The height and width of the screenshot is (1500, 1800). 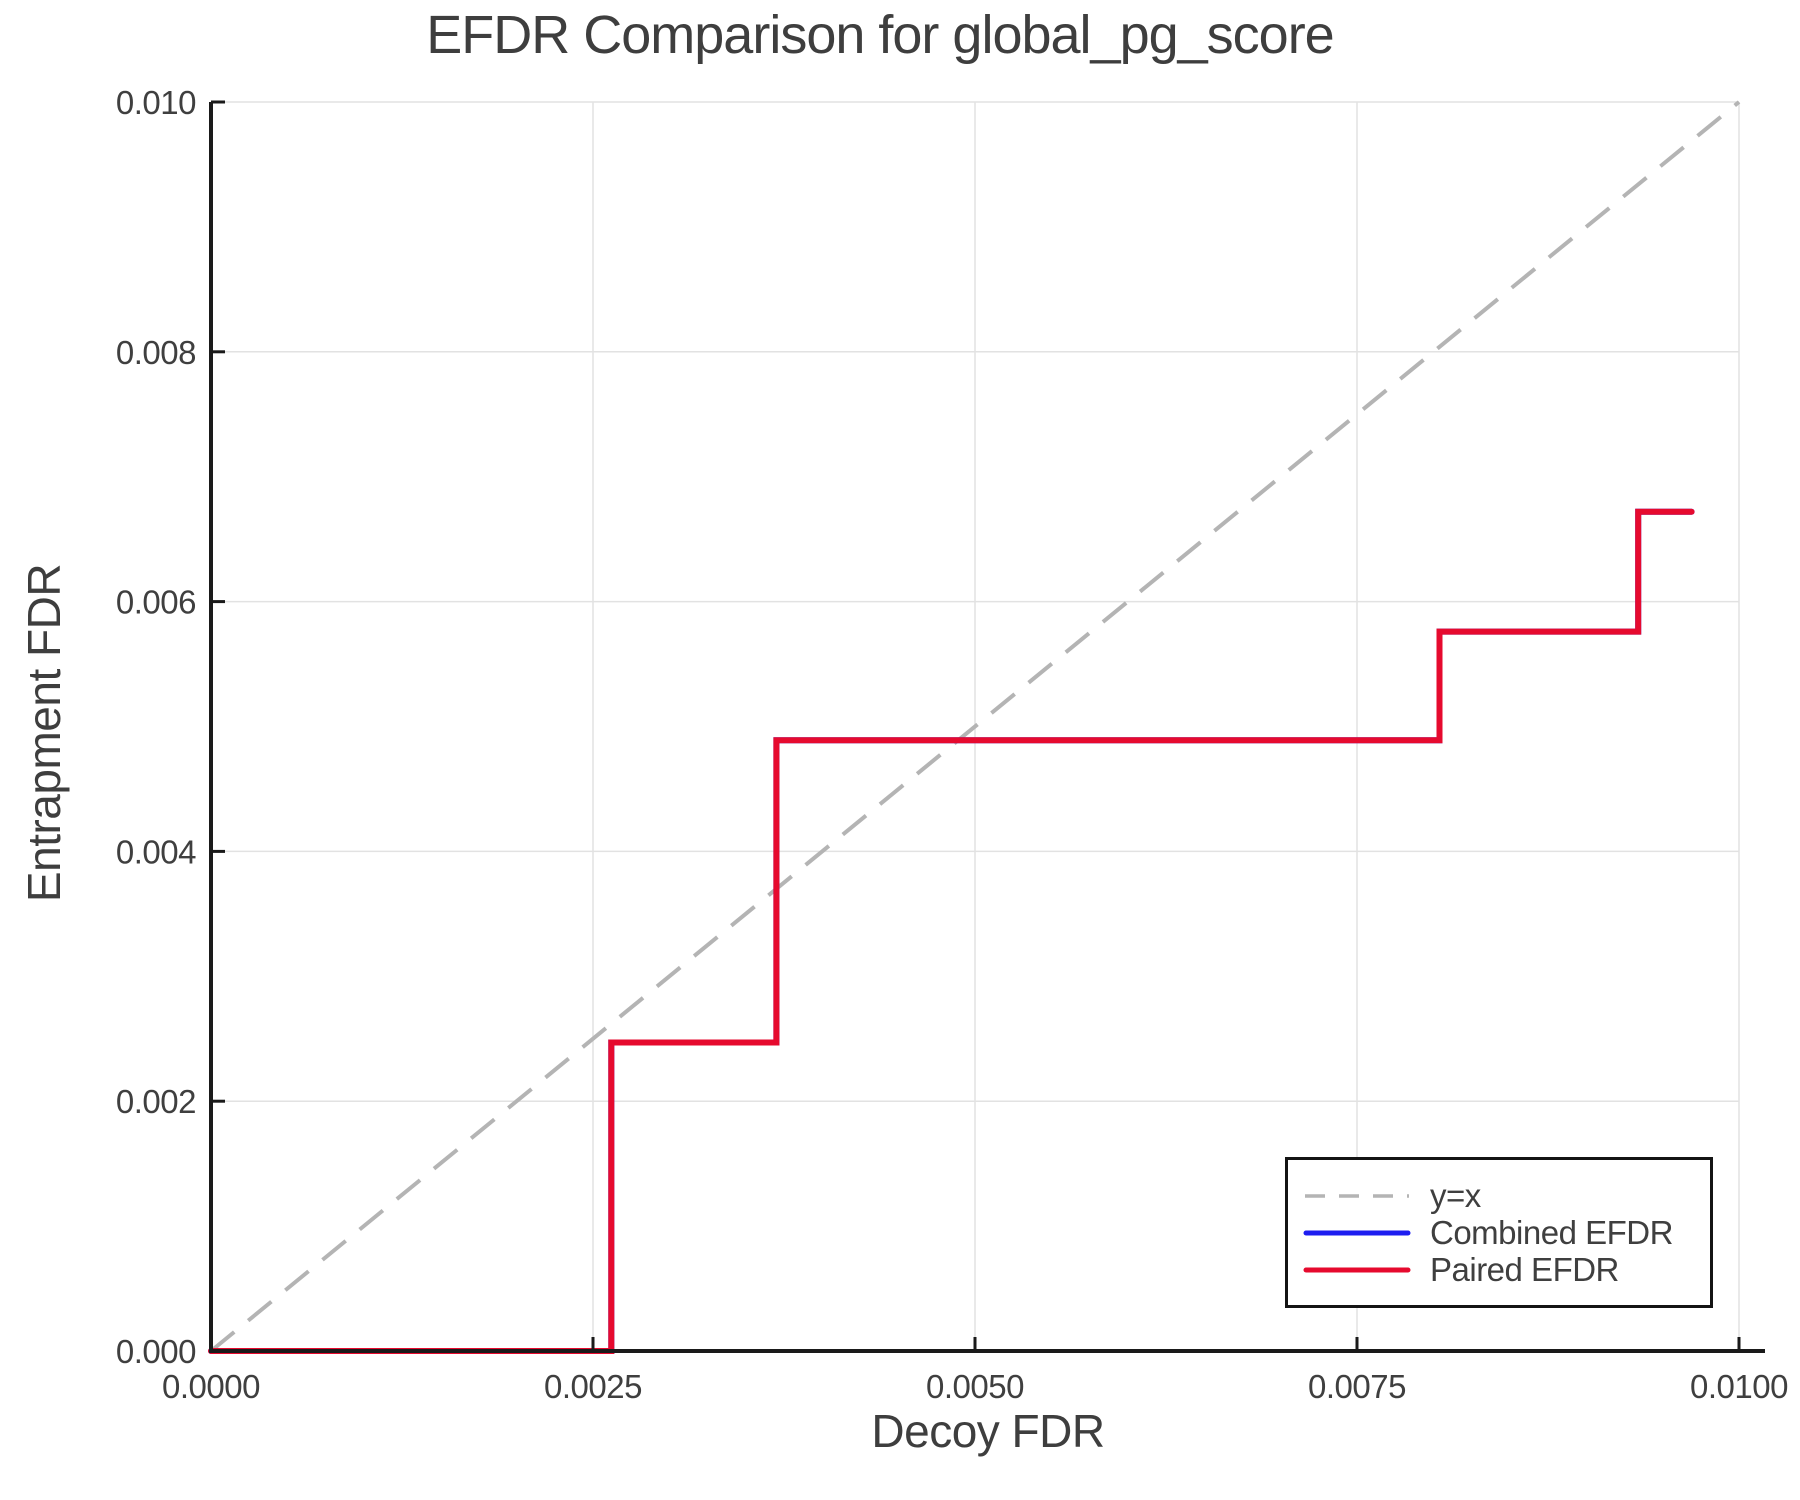 What do you see at coordinates (156, 102) in the screenshot?
I see `y-tick-label: 0.010` at bounding box center [156, 102].